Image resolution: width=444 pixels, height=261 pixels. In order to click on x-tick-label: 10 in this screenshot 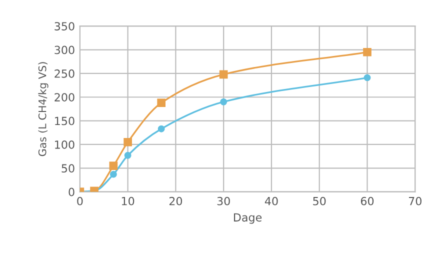, I will do `click(128, 201)`.